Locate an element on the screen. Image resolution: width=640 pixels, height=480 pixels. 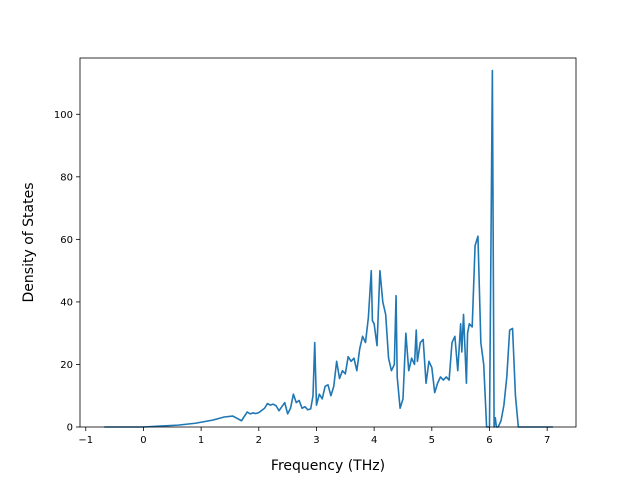
y-tick-label: 80 is located at coordinates (66, 177).